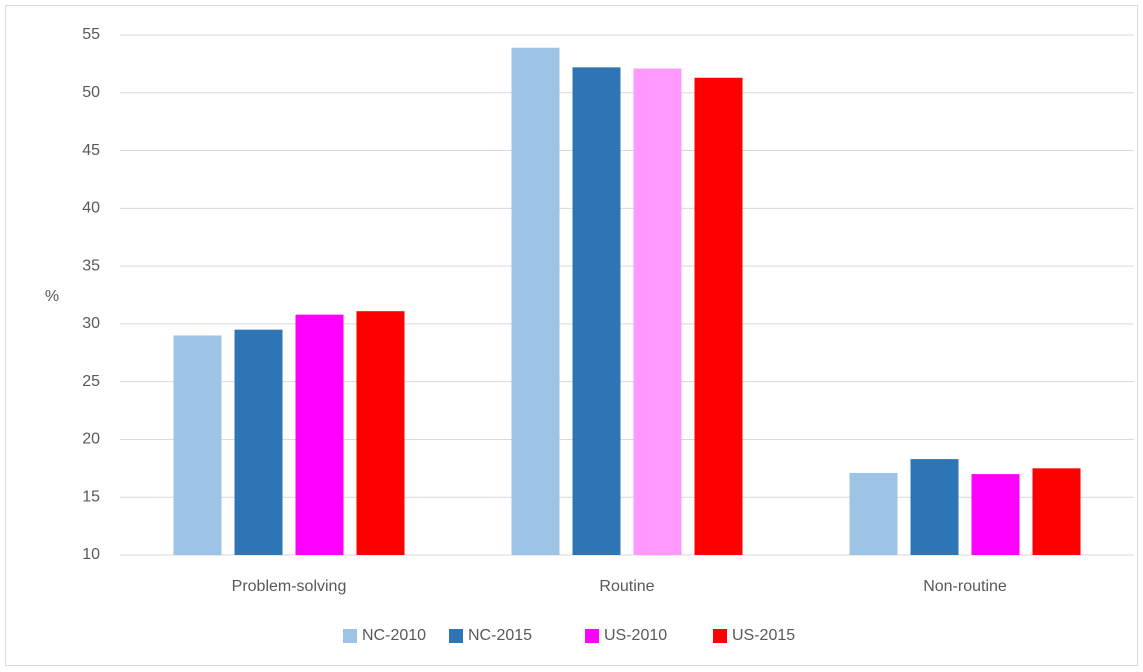 This screenshot has width=1143, height=672. I want to click on legend-label: NC-2015, so click(500, 635).